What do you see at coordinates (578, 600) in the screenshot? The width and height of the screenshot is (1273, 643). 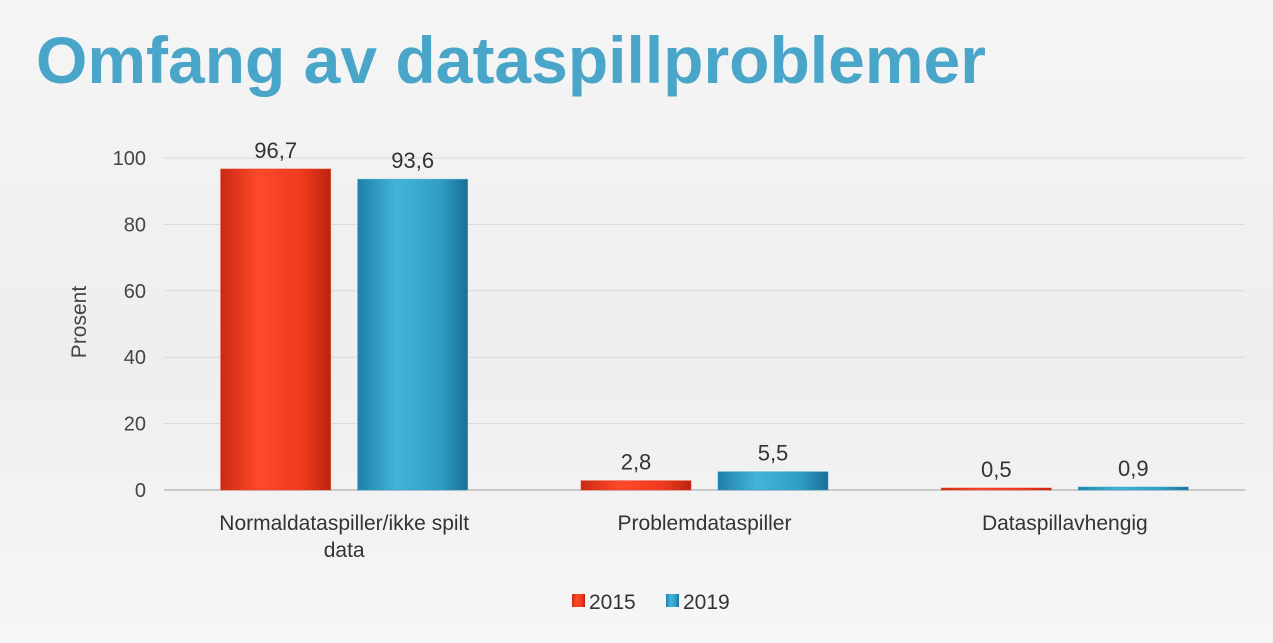 I see `legend-swatch-2015` at bounding box center [578, 600].